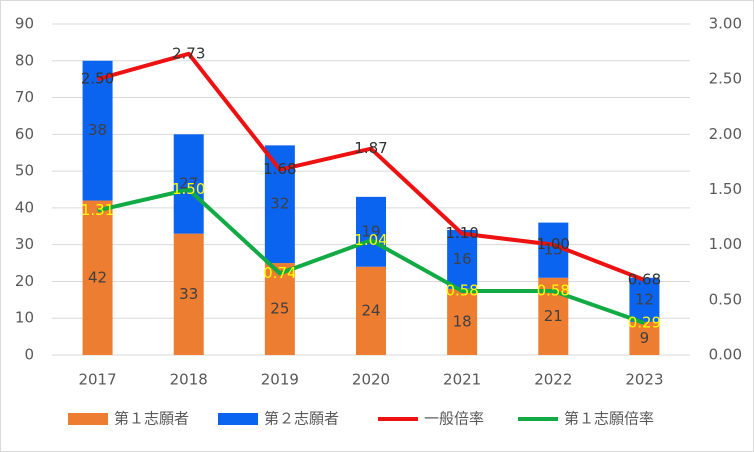  I want to click on bar-value-label: 38, so click(97, 130).